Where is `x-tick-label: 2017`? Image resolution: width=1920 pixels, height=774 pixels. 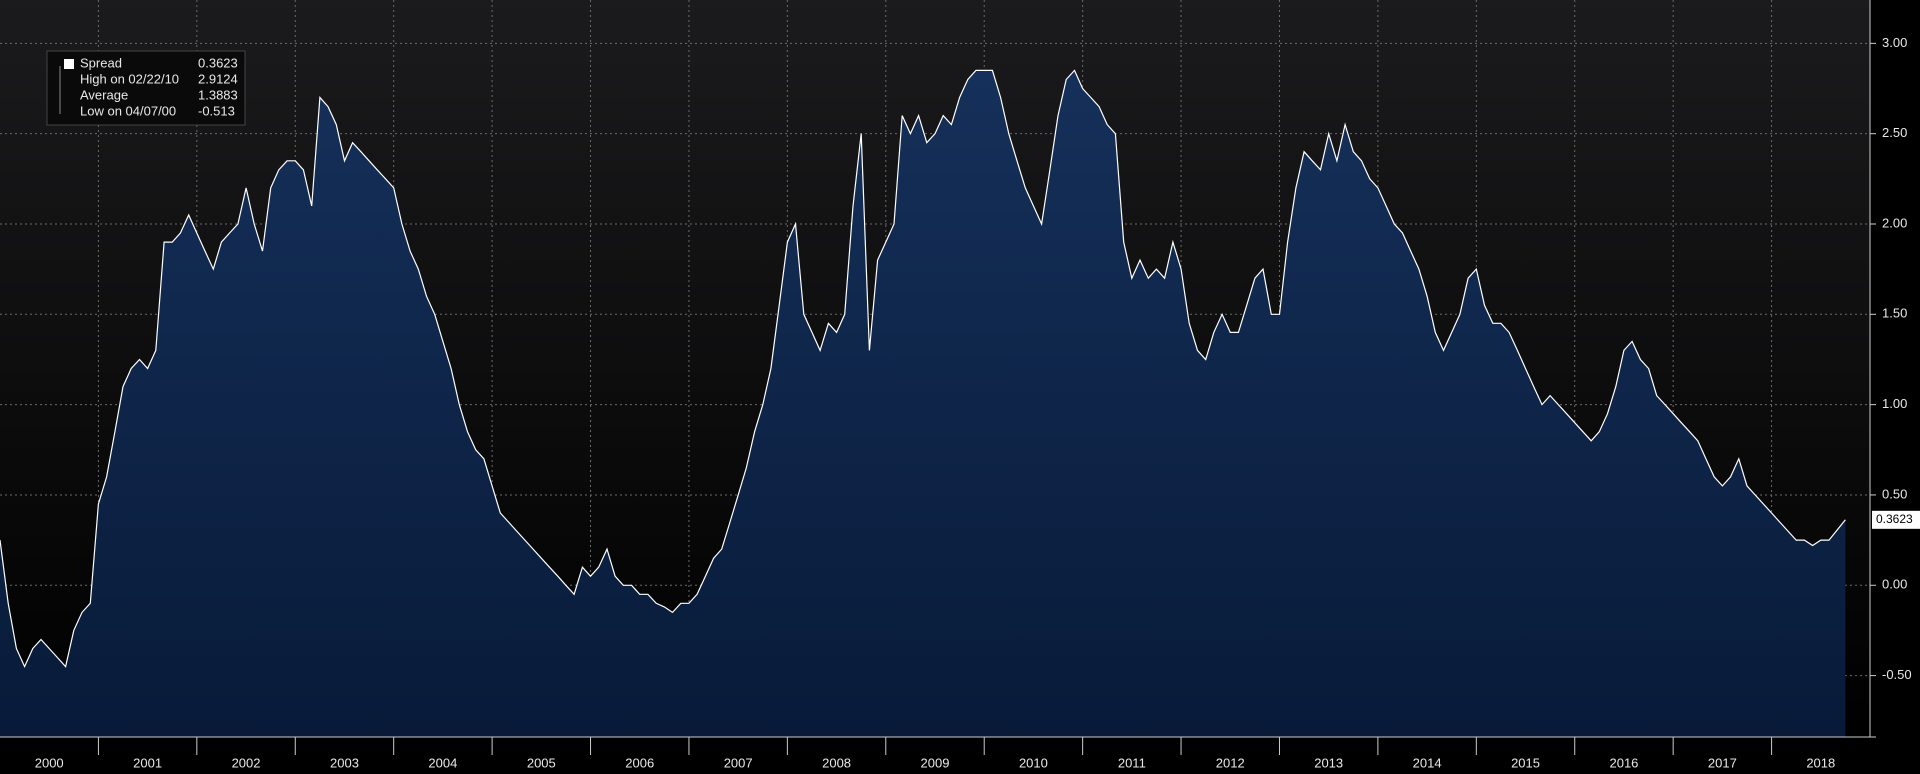 x-tick-label: 2017 is located at coordinates (1722, 762).